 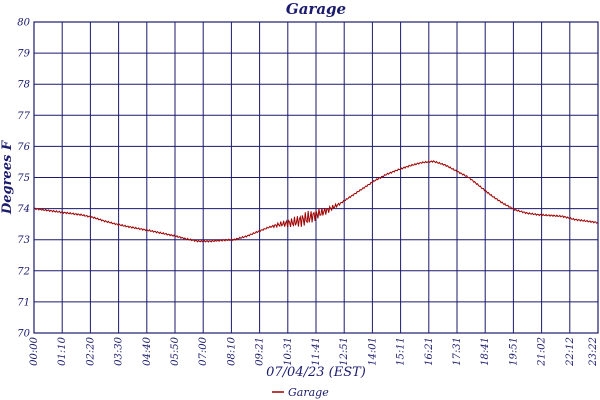 I want to click on x-tick-label: 03:30, so click(x=119, y=350).